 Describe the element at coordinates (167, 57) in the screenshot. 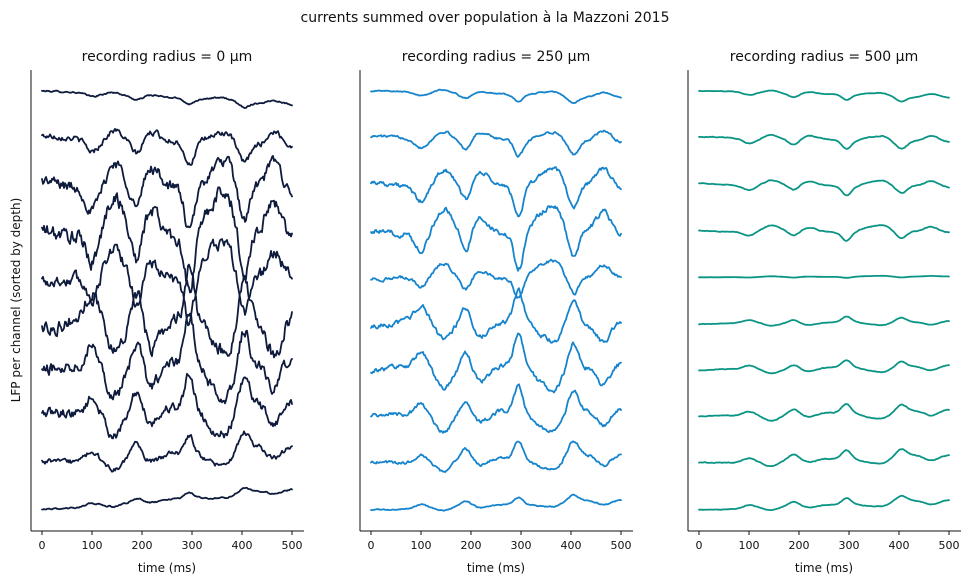

I see `panel-title: recording radius = 0 µm` at that location.